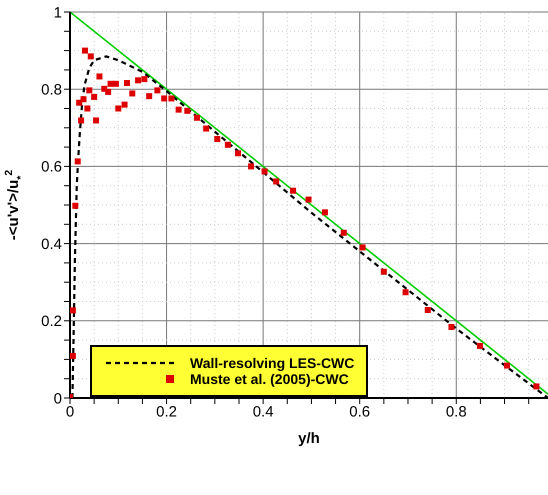  Describe the element at coordinates (309, 438) in the screenshot. I see `x-axis-title: y/h` at that location.